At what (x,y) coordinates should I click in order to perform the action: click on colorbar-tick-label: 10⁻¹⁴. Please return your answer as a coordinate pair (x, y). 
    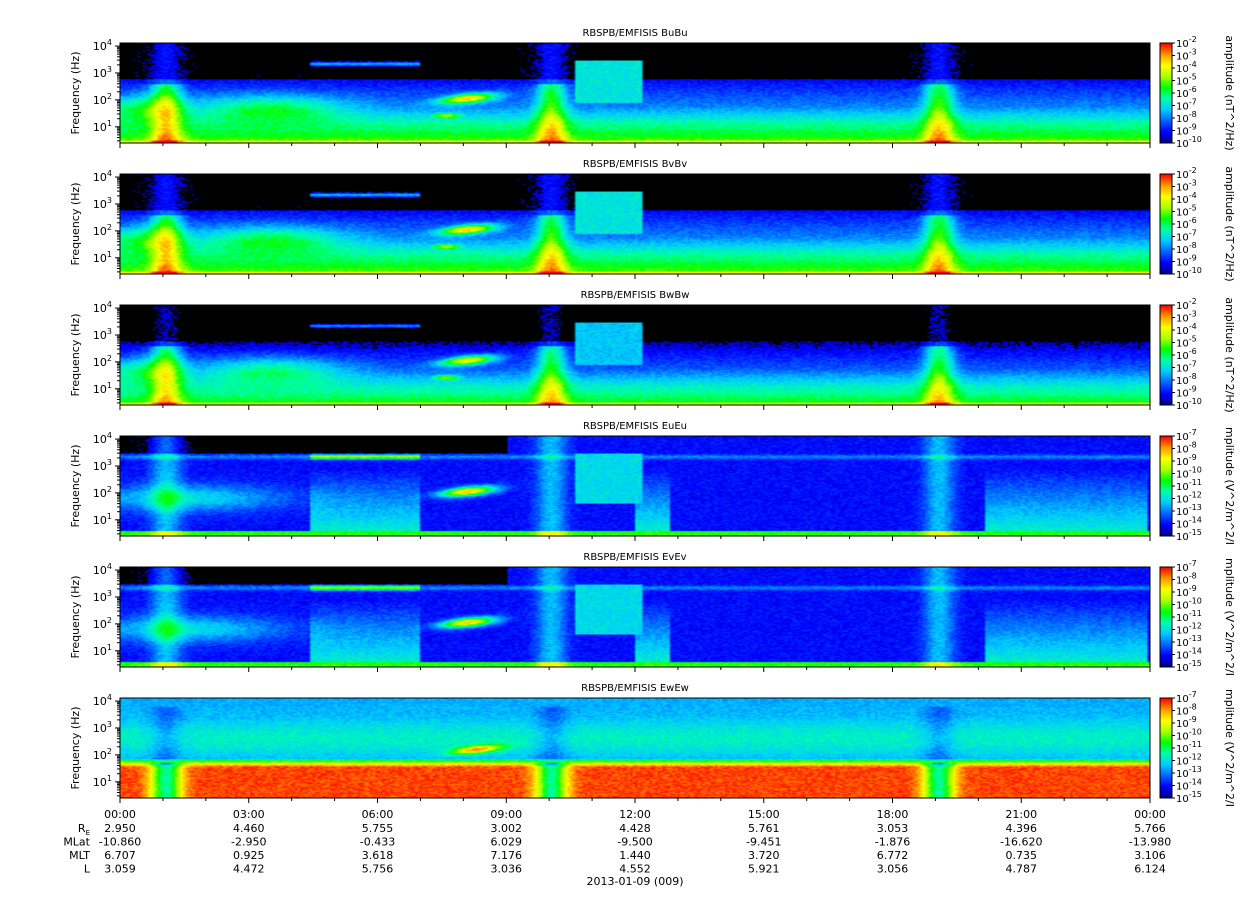
    Looking at the image, I should click on (1189, 523).